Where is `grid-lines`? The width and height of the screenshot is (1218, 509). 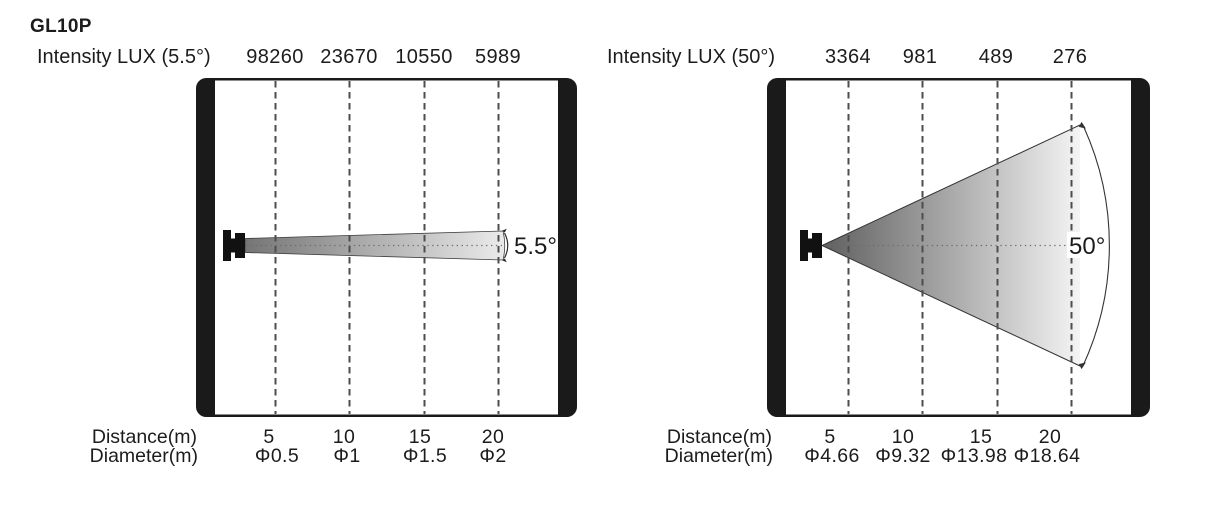 grid-lines is located at coordinates (387, 247).